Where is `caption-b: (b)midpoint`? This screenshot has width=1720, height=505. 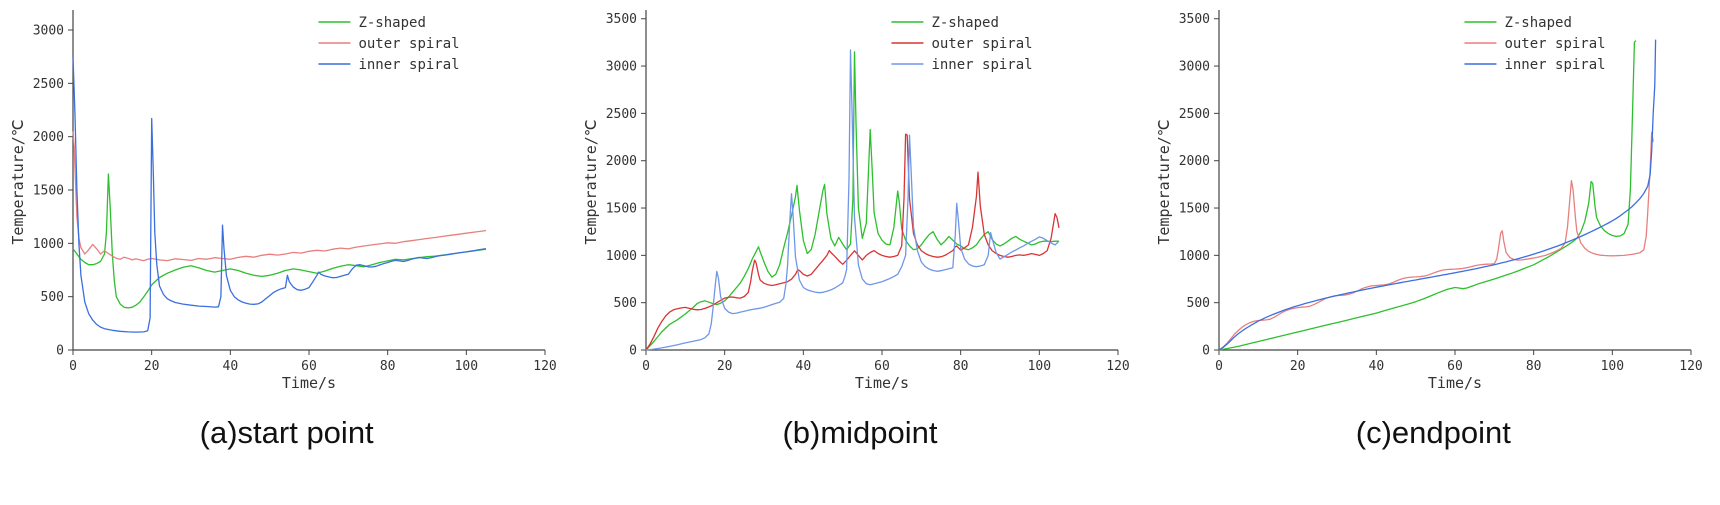
caption-b: (b)midpoint is located at coordinates (860, 432).